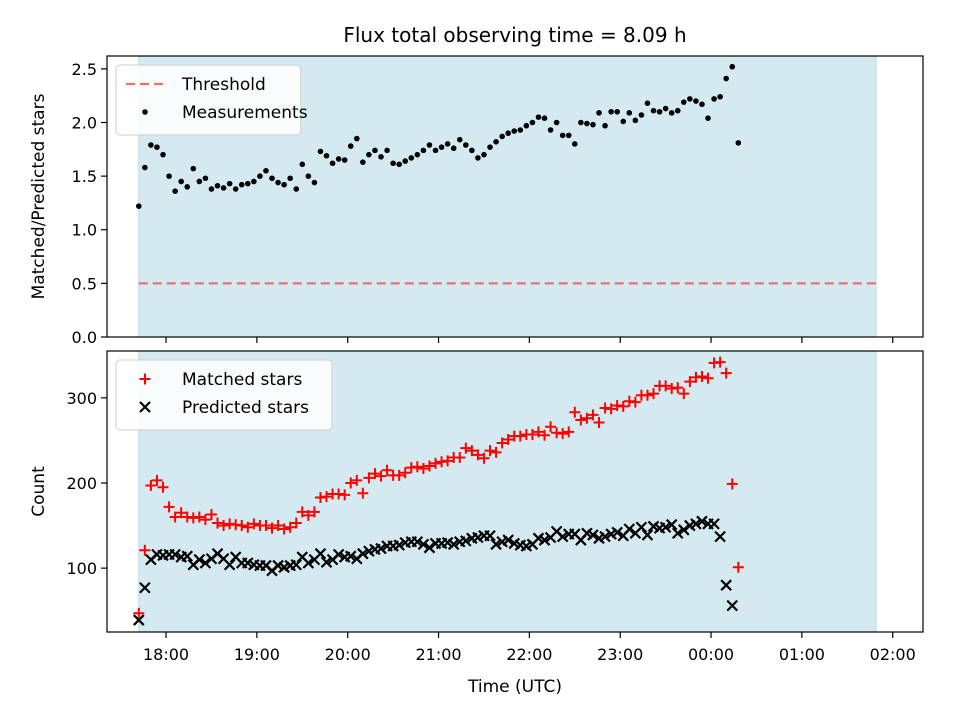 This screenshot has width=960, height=724. What do you see at coordinates (514, 35) in the screenshot?
I see `chart-title: Flux total observing time = 8.09 h` at bounding box center [514, 35].